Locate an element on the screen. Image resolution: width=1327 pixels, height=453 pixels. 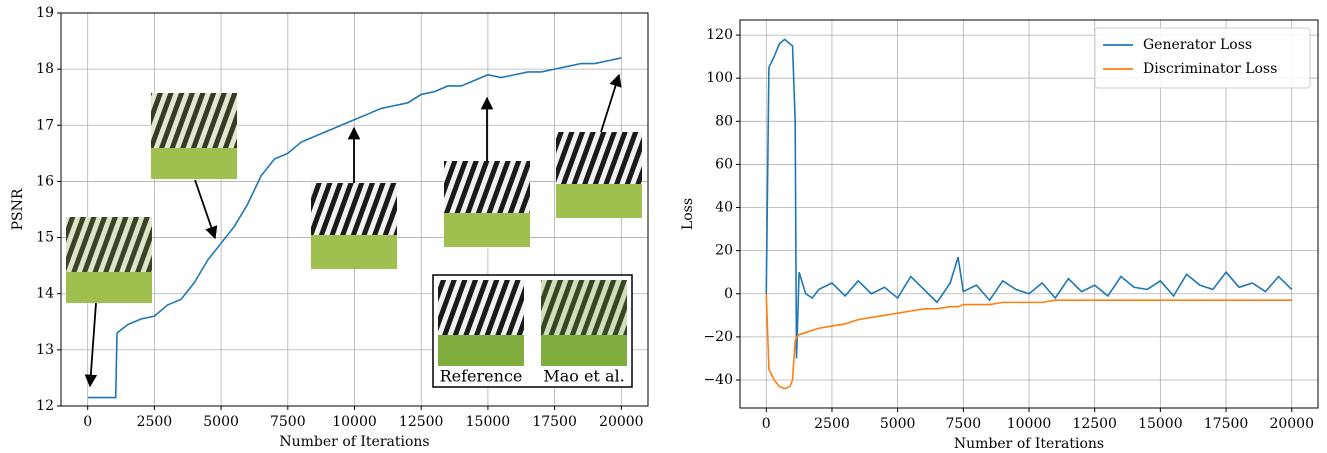
y-tick-label: 18 is located at coordinates (45, 69).